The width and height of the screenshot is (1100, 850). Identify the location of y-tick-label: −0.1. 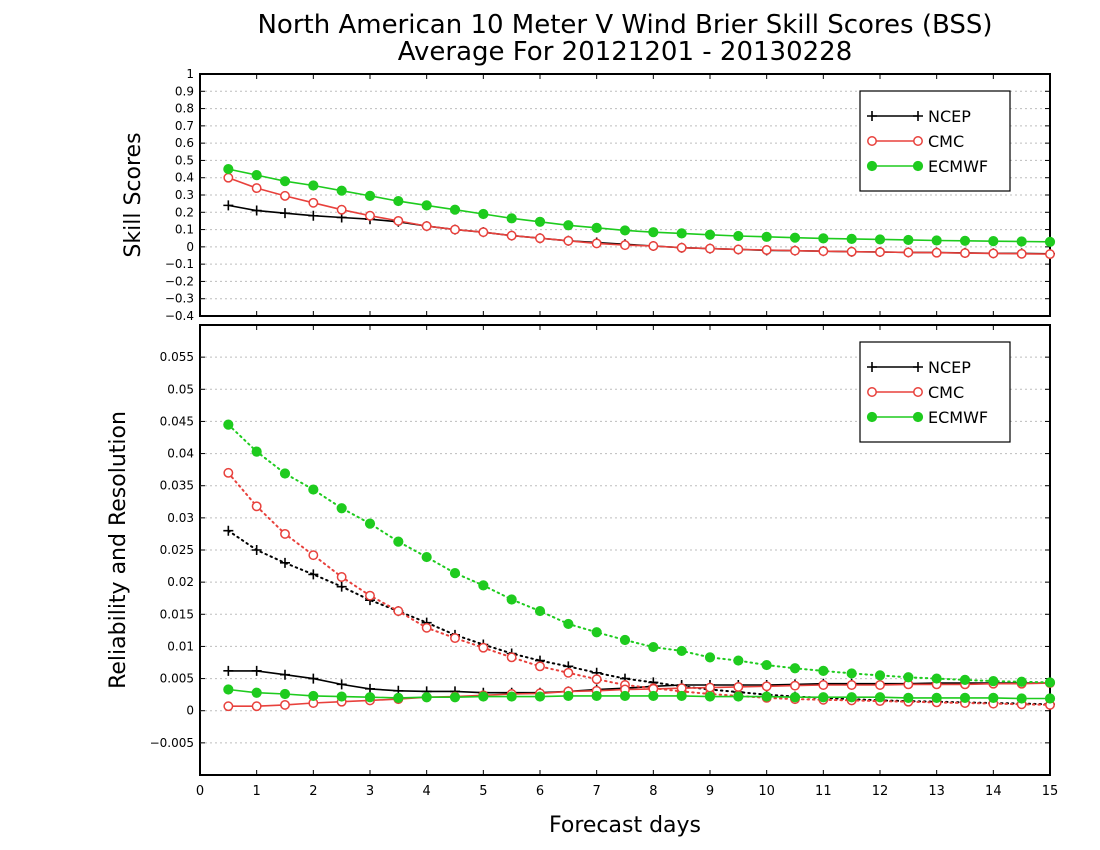
(179, 264).